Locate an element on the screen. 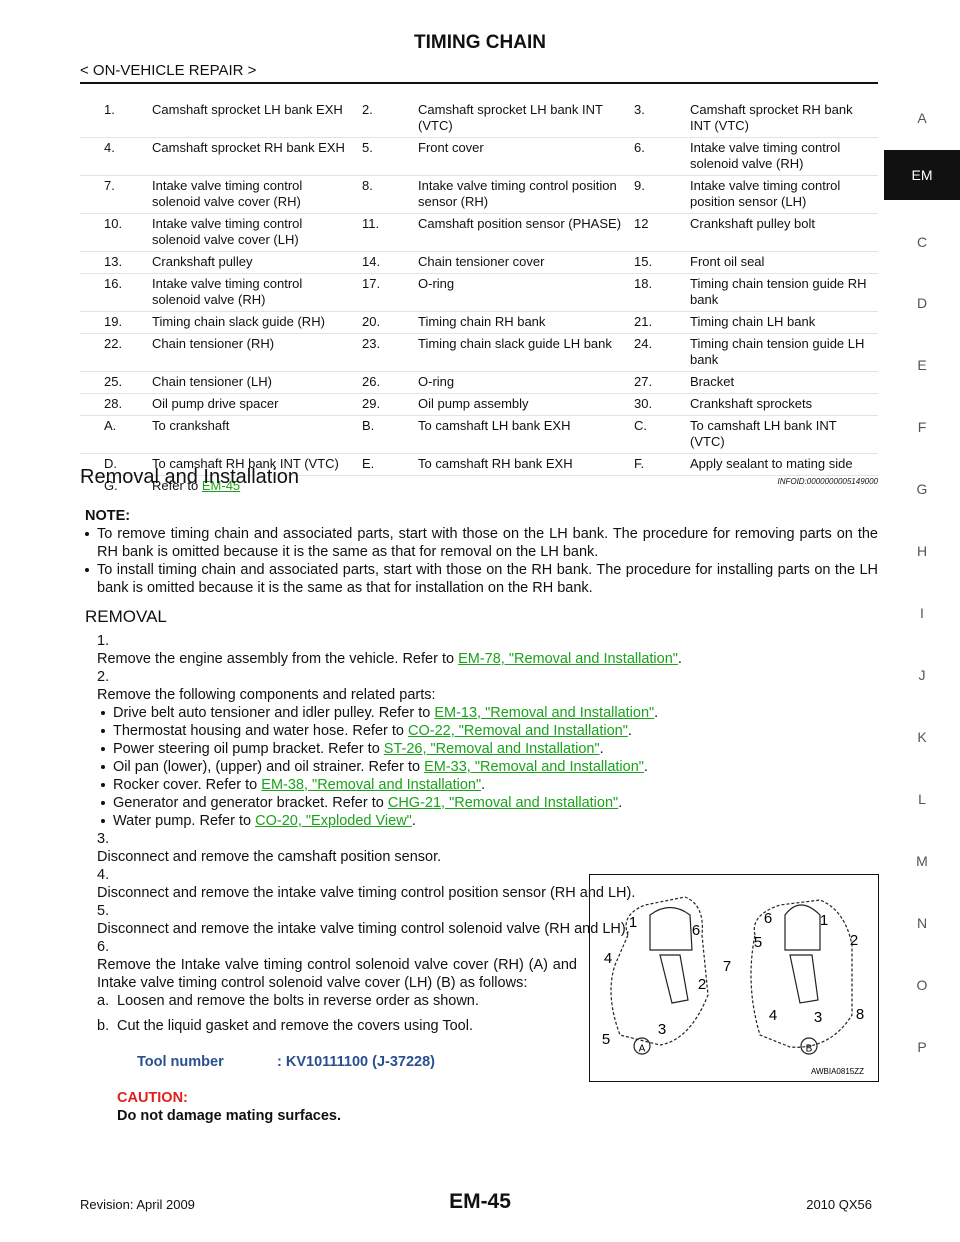 This screenshot has height=1242, width=960. item-text: Oil pump drive spacer is located at coordinates (257, 404).